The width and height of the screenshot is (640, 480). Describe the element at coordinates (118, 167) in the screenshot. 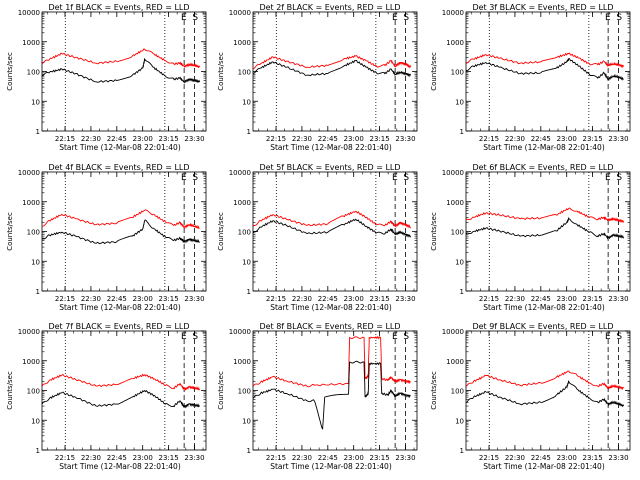

I see `chart-title: Det 4f BLACK = Events, RED = LLD` at that location.